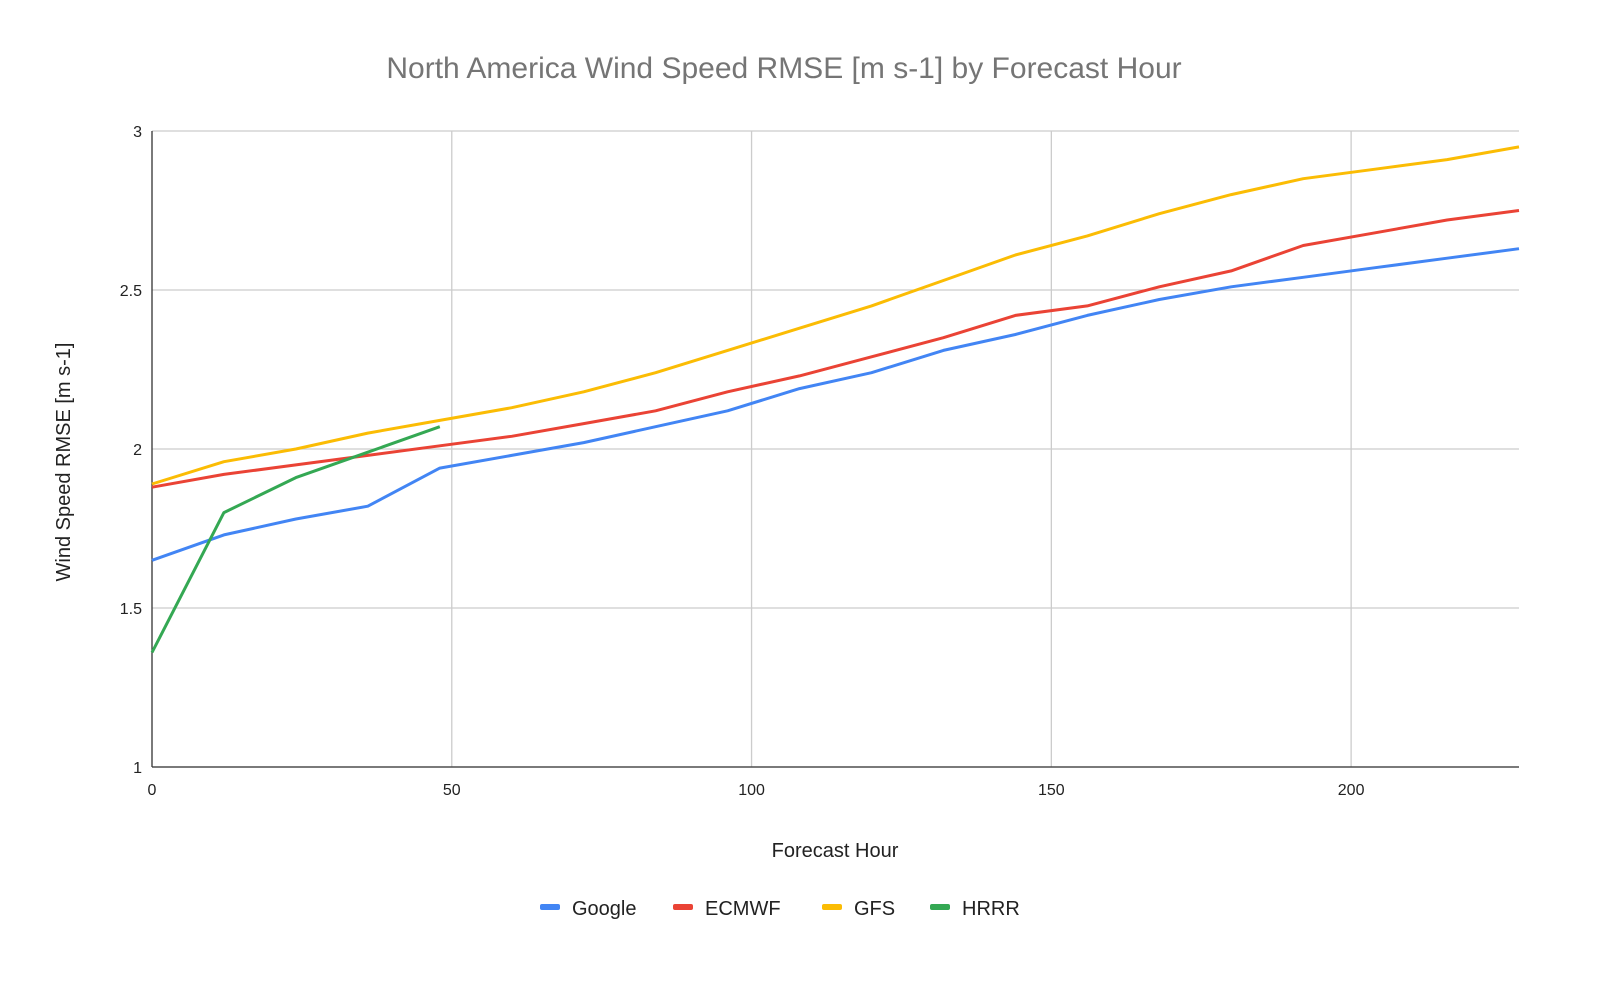 This screenshot has height=989, width=1600. What do you see at coordinates (131, 291) in the screenshot?
I see `y-tick-label: 2.5` at bounding box center [131, 291].